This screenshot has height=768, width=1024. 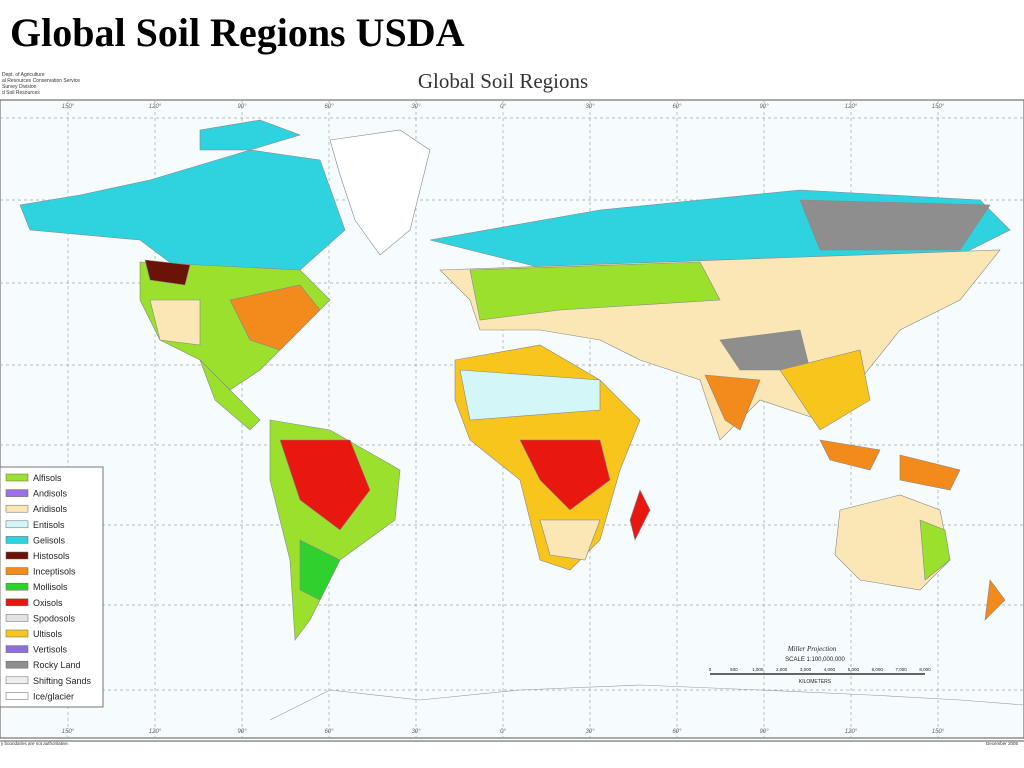 I want to click on legend-label: Oxisols, so click(x=48, y=603).